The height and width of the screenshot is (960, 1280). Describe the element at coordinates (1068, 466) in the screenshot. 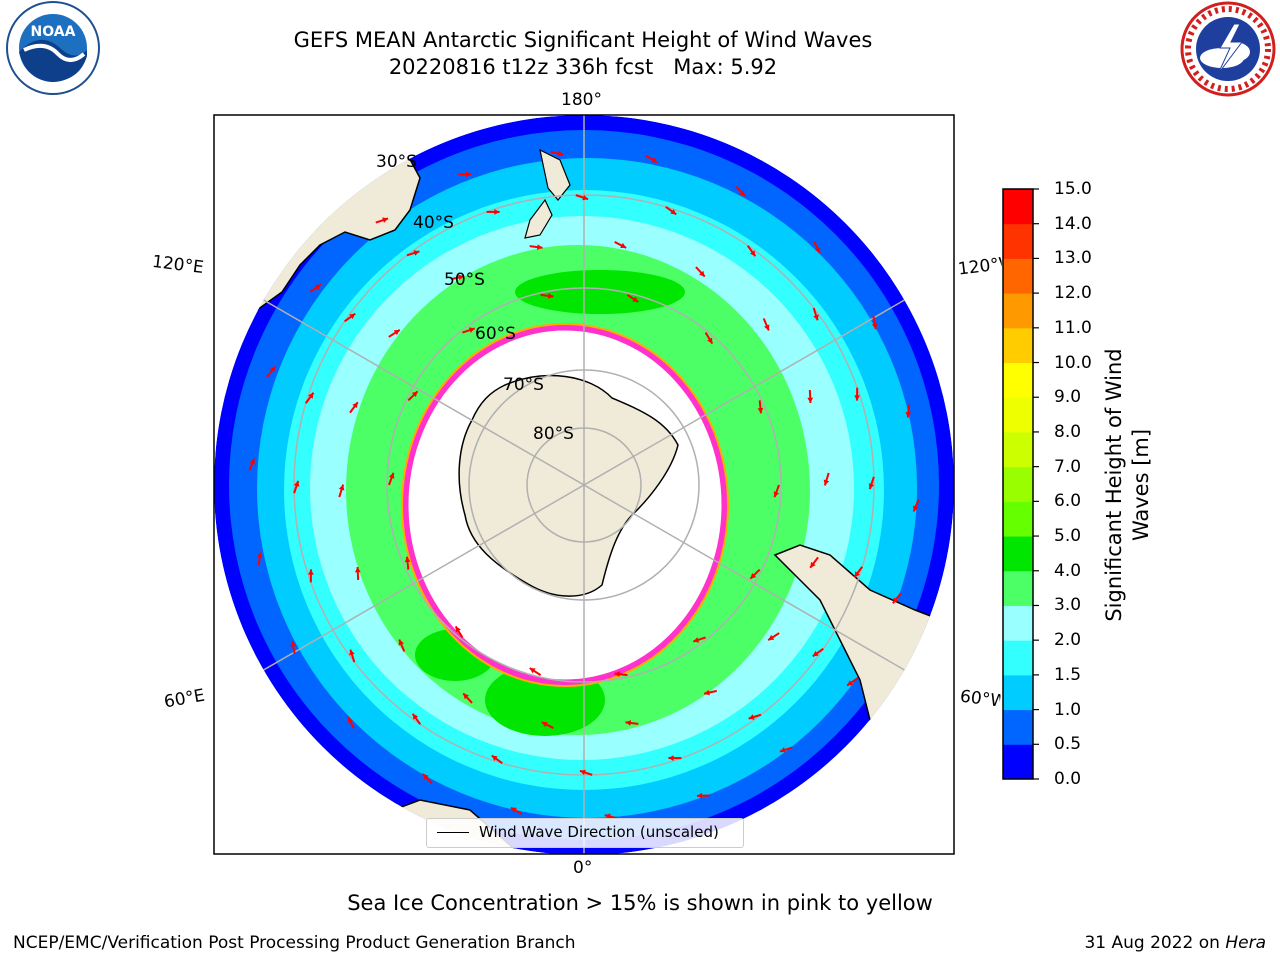

I see `colorbar-tick-label: 7.0` at that location.